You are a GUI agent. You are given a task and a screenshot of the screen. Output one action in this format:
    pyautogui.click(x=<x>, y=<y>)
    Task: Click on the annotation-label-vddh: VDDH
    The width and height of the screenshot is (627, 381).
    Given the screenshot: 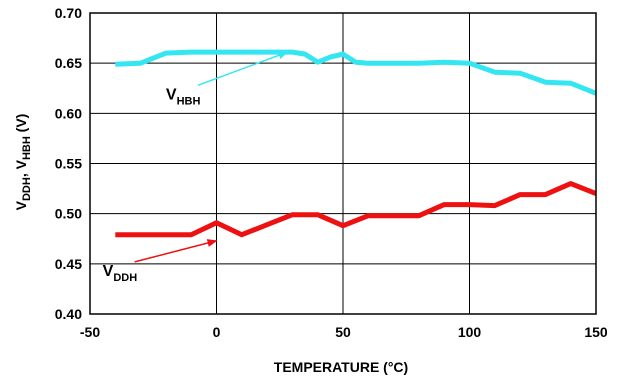 What is the action you would take?
    pyautogui.click(x=120, y=273)
    